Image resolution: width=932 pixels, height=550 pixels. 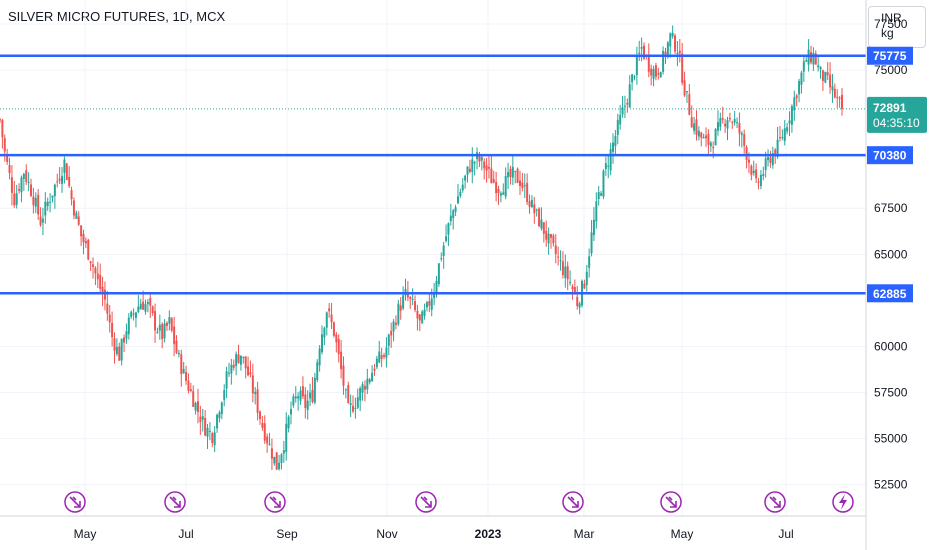 I want to click on last-price-label: 72891, so click(x=890, y=108).